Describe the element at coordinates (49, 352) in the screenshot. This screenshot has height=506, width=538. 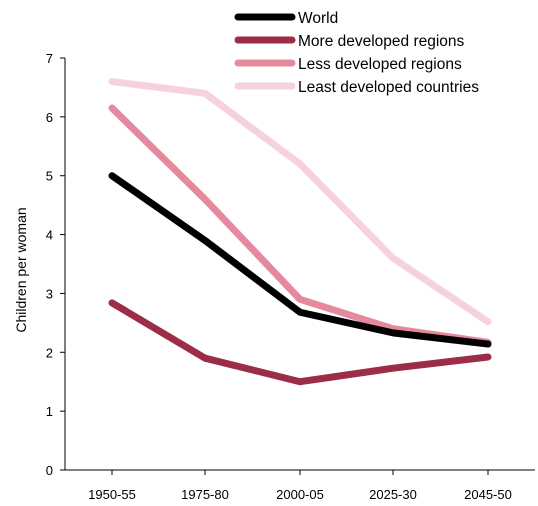
I see `y-tick-label: 2` at that location.